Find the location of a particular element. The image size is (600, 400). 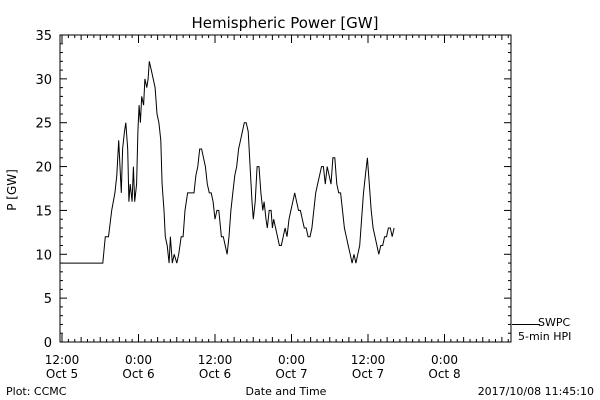

plot-timestamp: 2017/10/08 11:45:10 is located at coordinates (536, 391).